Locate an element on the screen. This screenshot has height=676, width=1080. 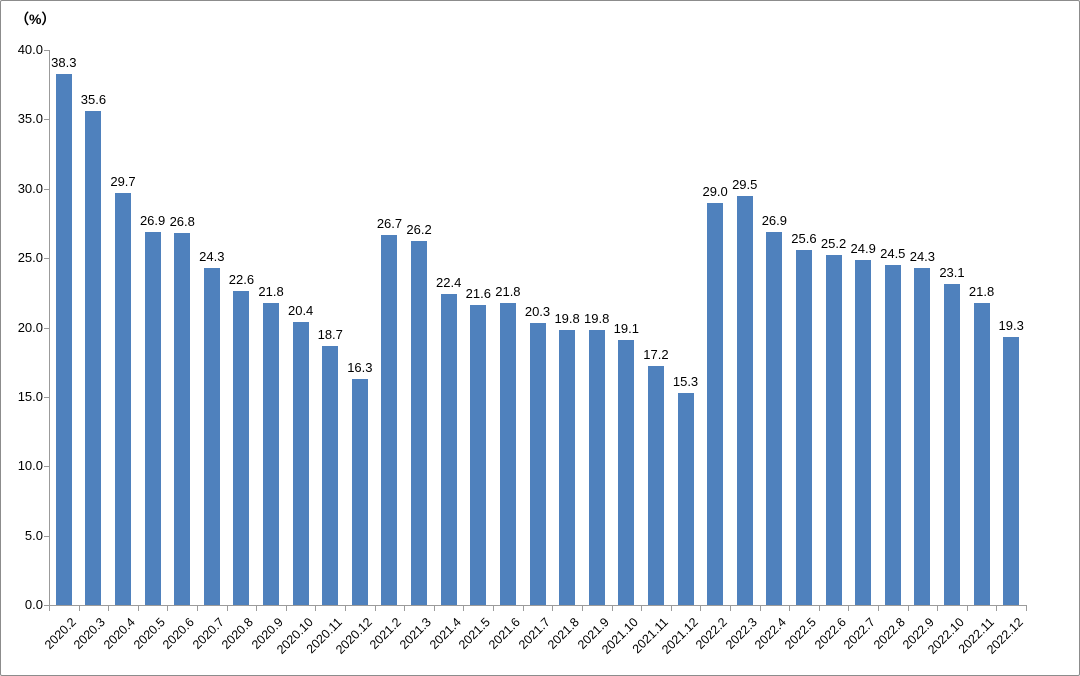
bar-value-label: 38.3 is located at coordinates (64, 62).